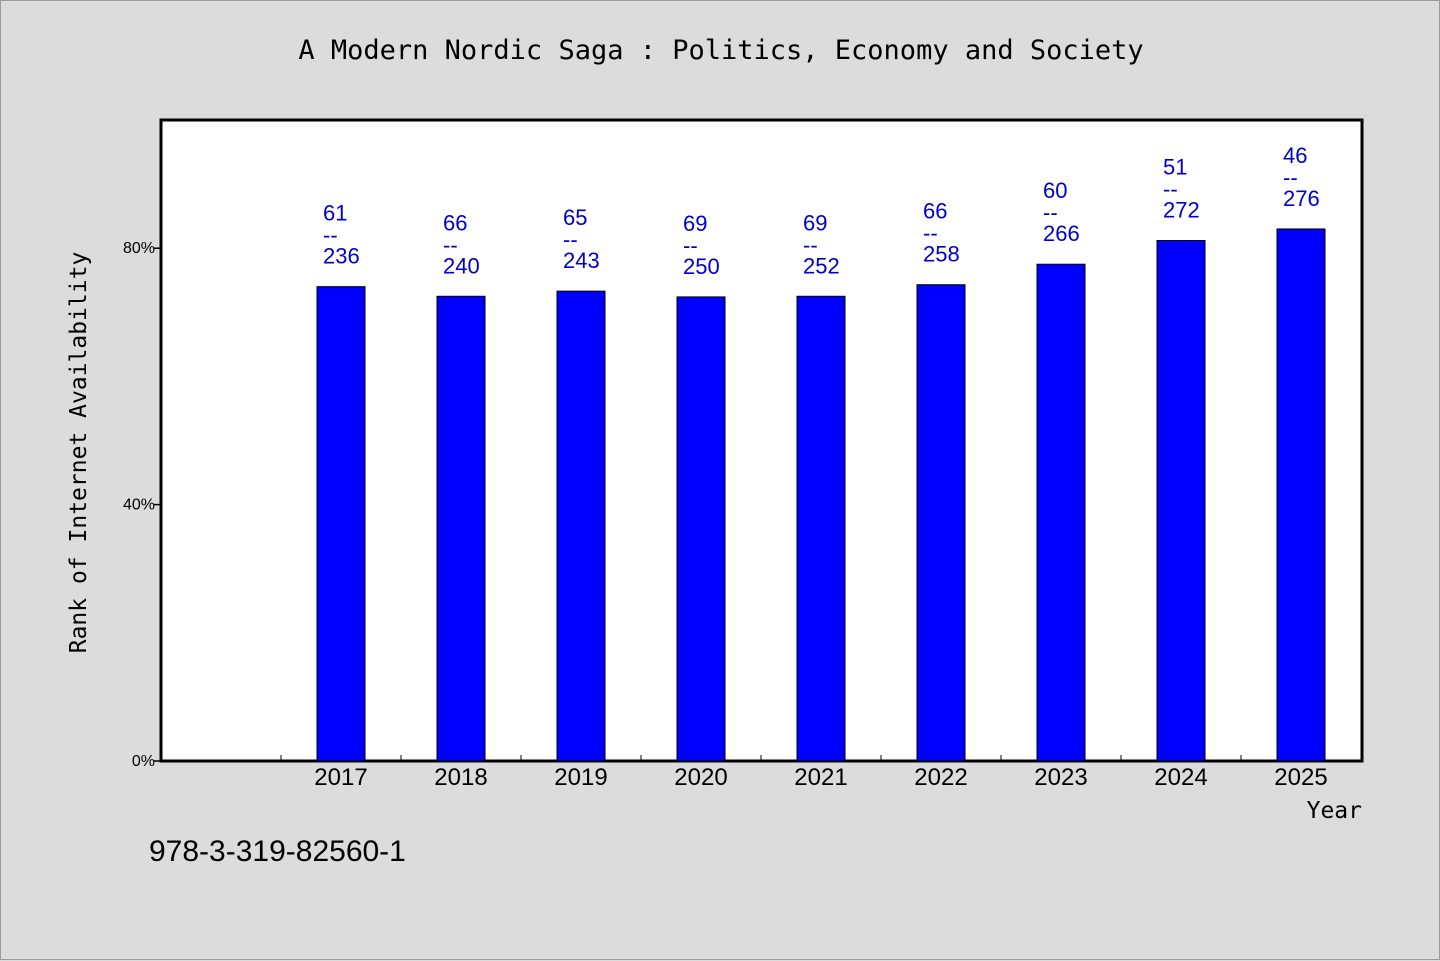 The width and height of the screenshot is (1440, 961). What do you see at coordinates (1060, 777) in the screenshot?
I see `x-tick-label: 2023` at bounding box center [1060, 777].